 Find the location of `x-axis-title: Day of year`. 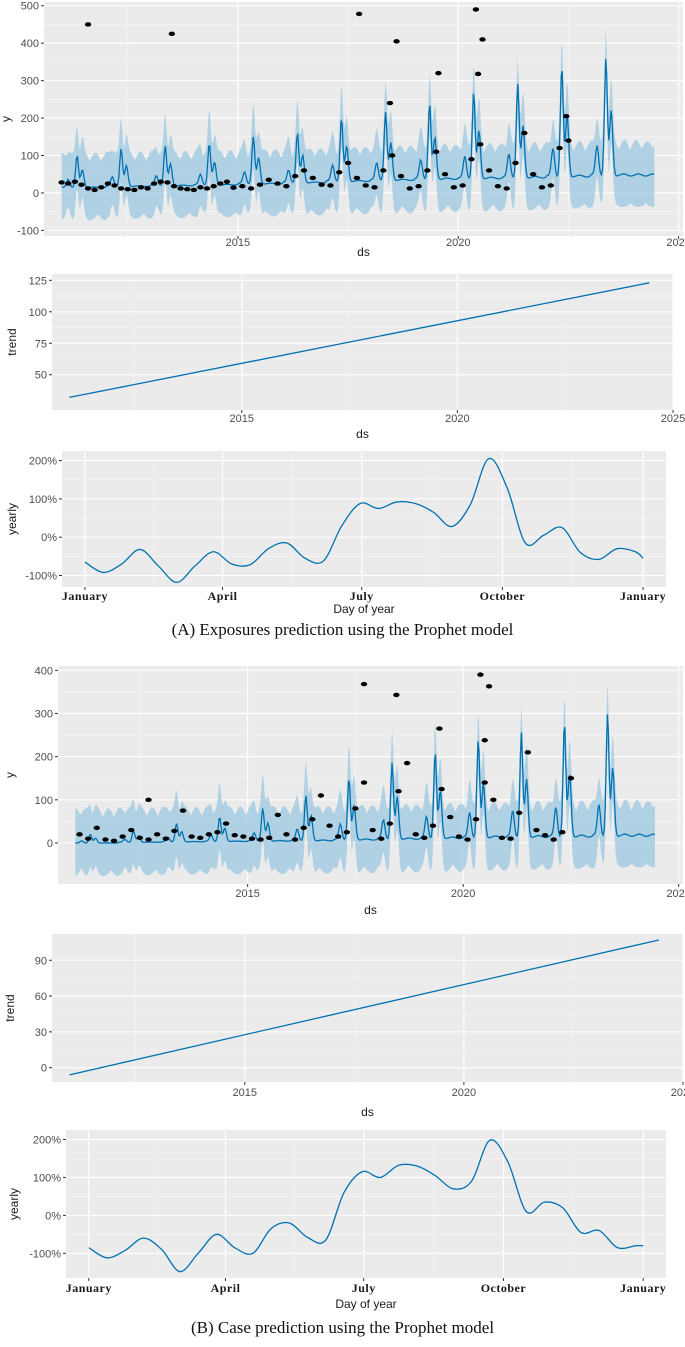

x-axis-title: Day of year is located at coordinates (365, 1304).